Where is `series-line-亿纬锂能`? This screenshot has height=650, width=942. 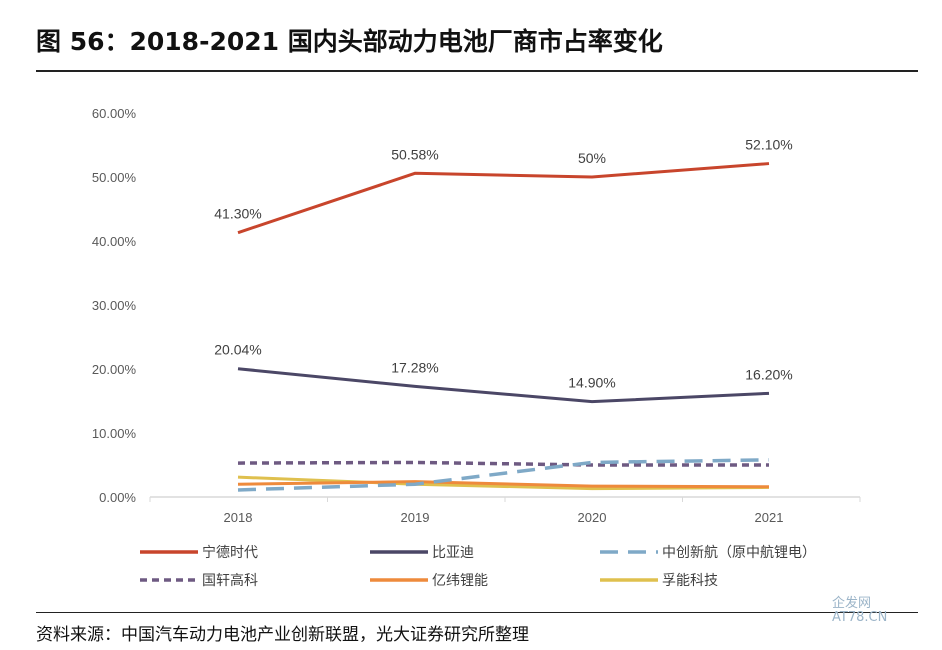 series-line-亿纬锂能 is located at coordinates (503, 484).